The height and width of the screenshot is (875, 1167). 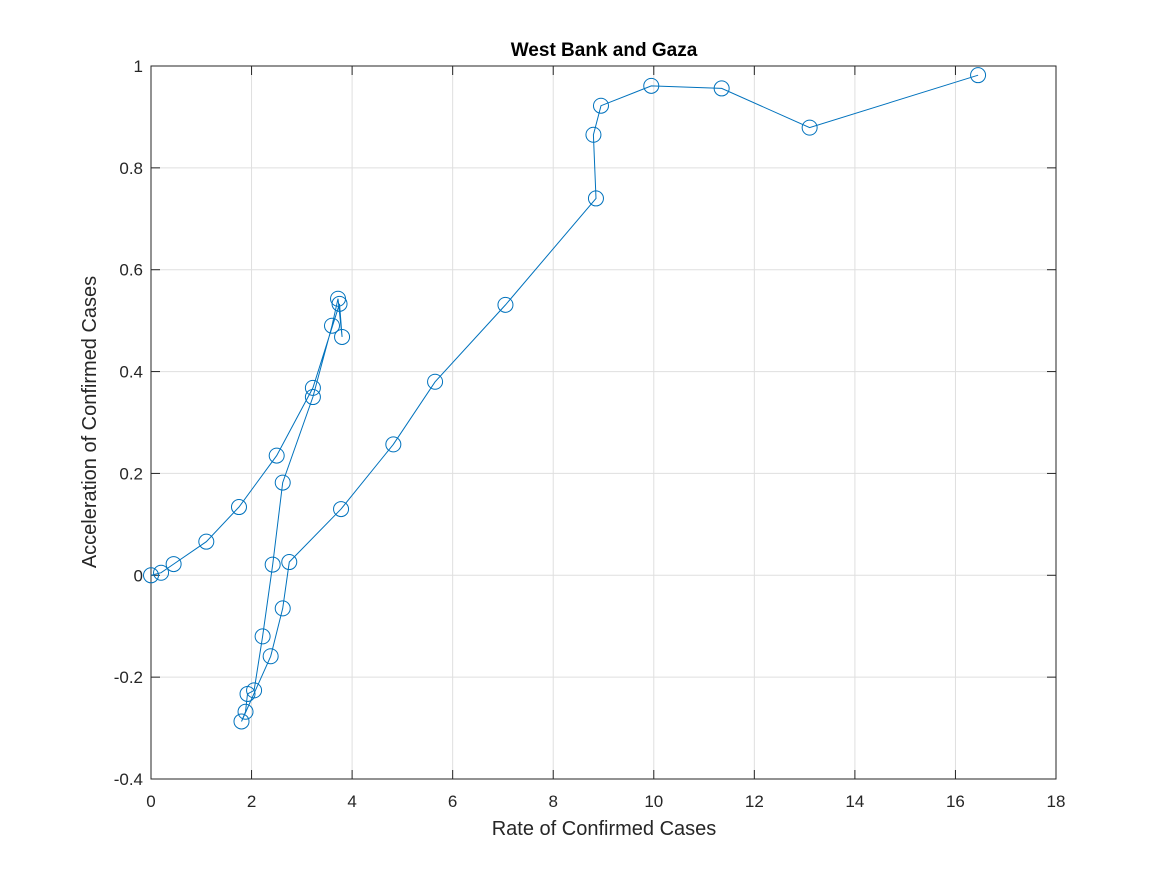 I want to click on x-tick-label: 12, so click(x=754, y=801).